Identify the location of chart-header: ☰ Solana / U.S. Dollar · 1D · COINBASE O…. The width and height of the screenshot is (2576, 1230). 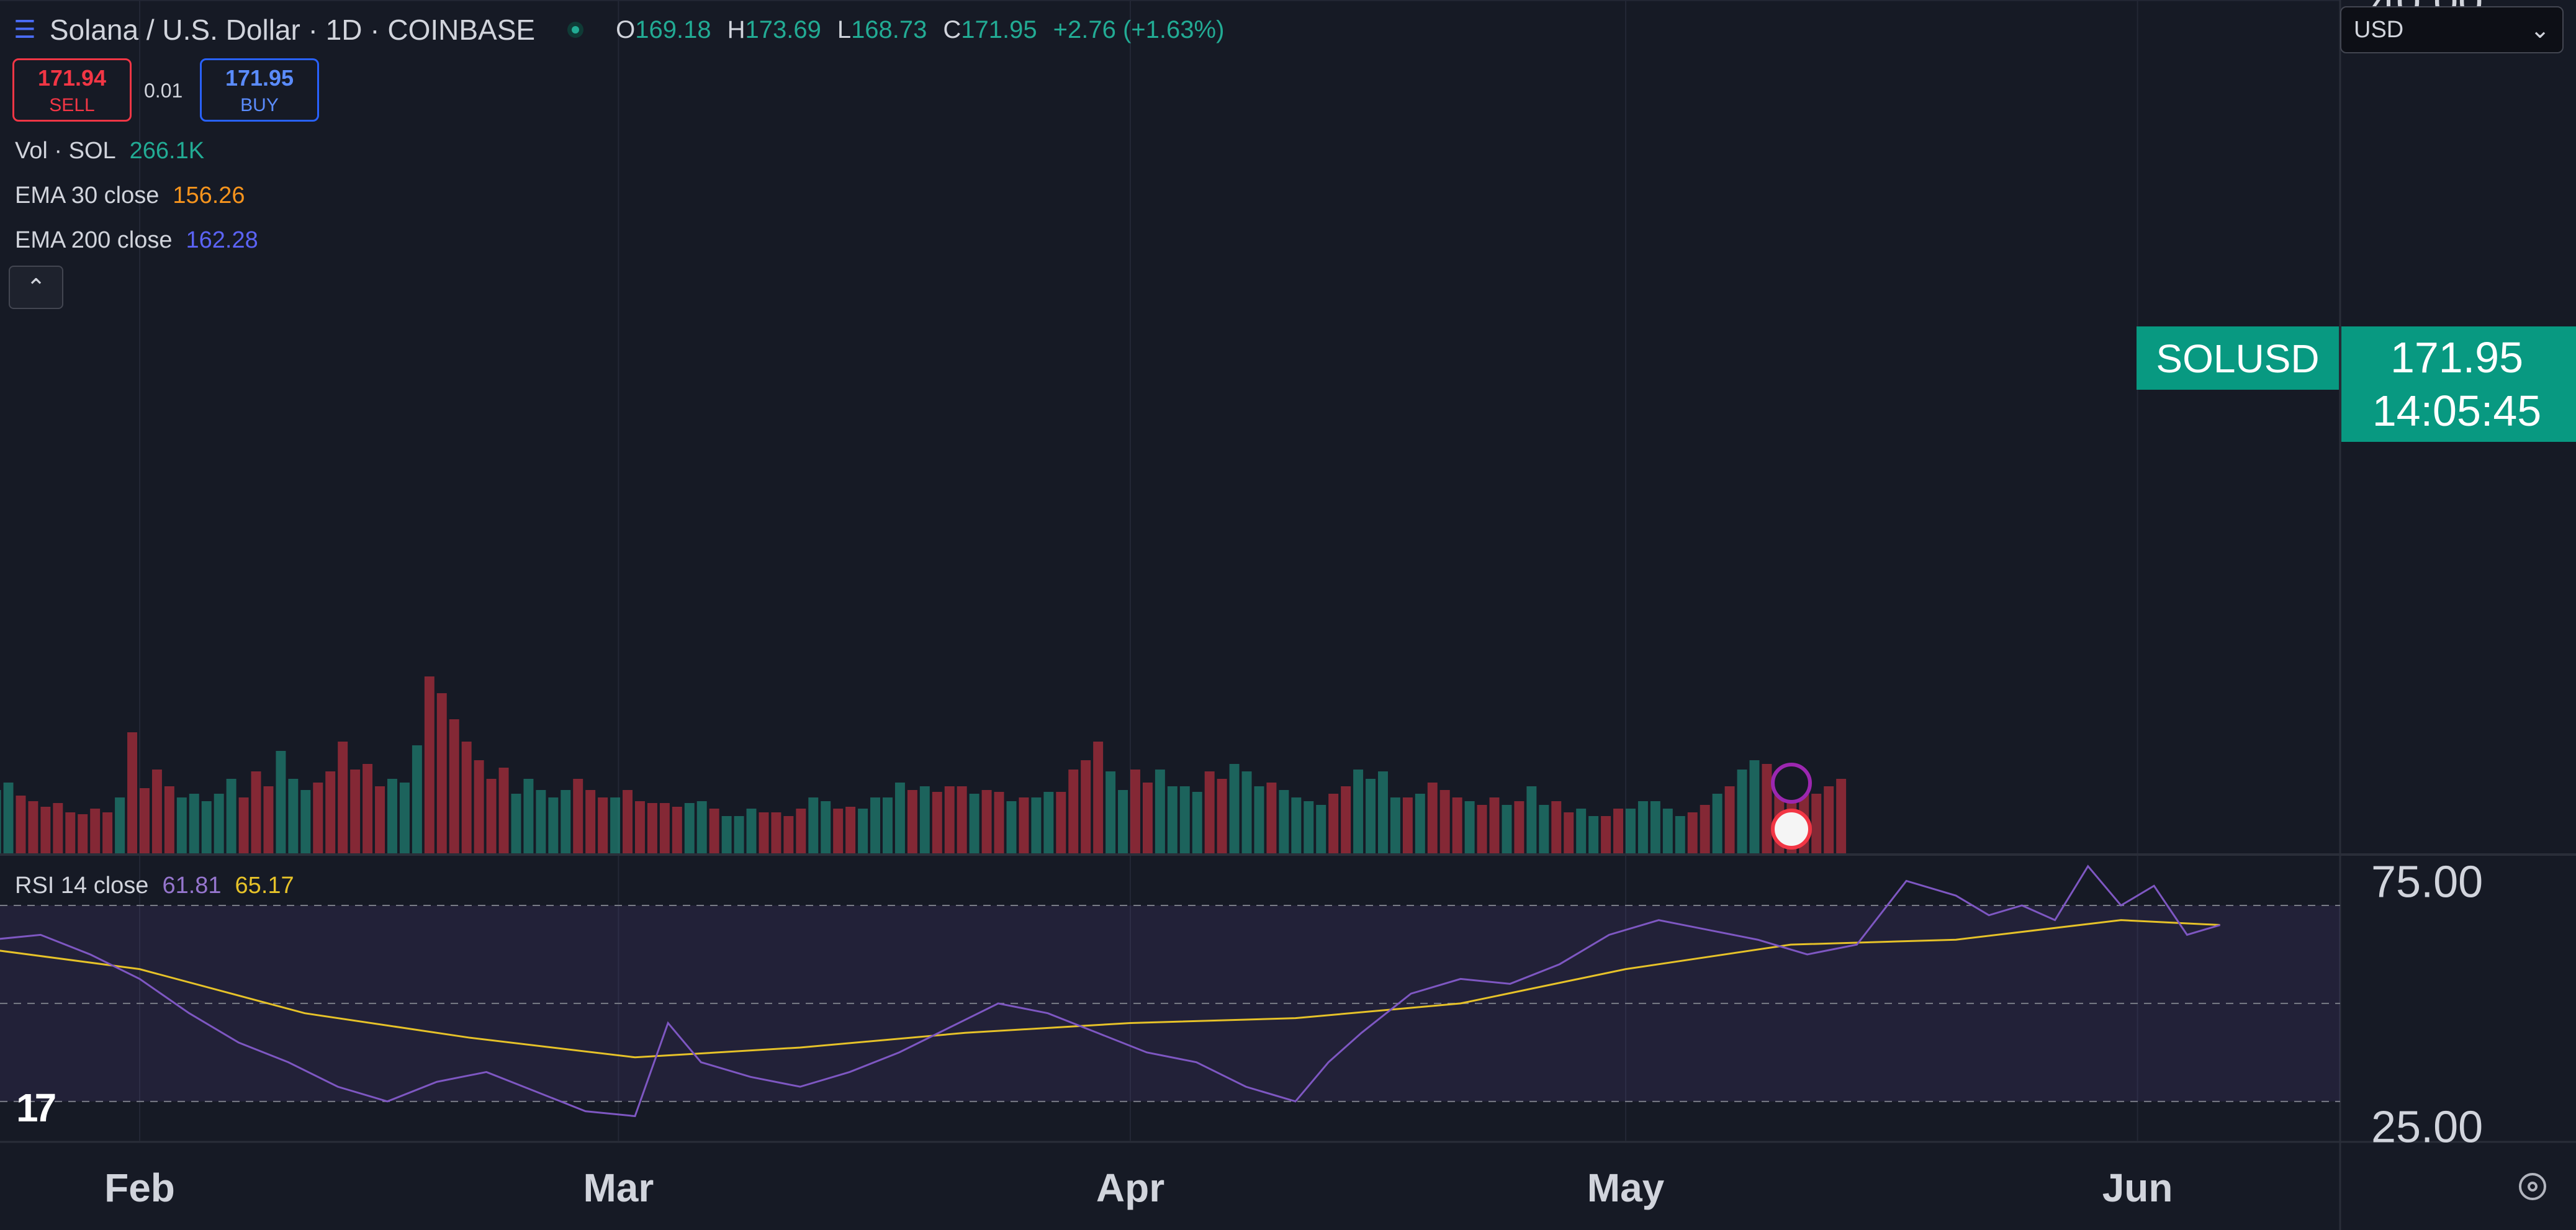
(619, 29).